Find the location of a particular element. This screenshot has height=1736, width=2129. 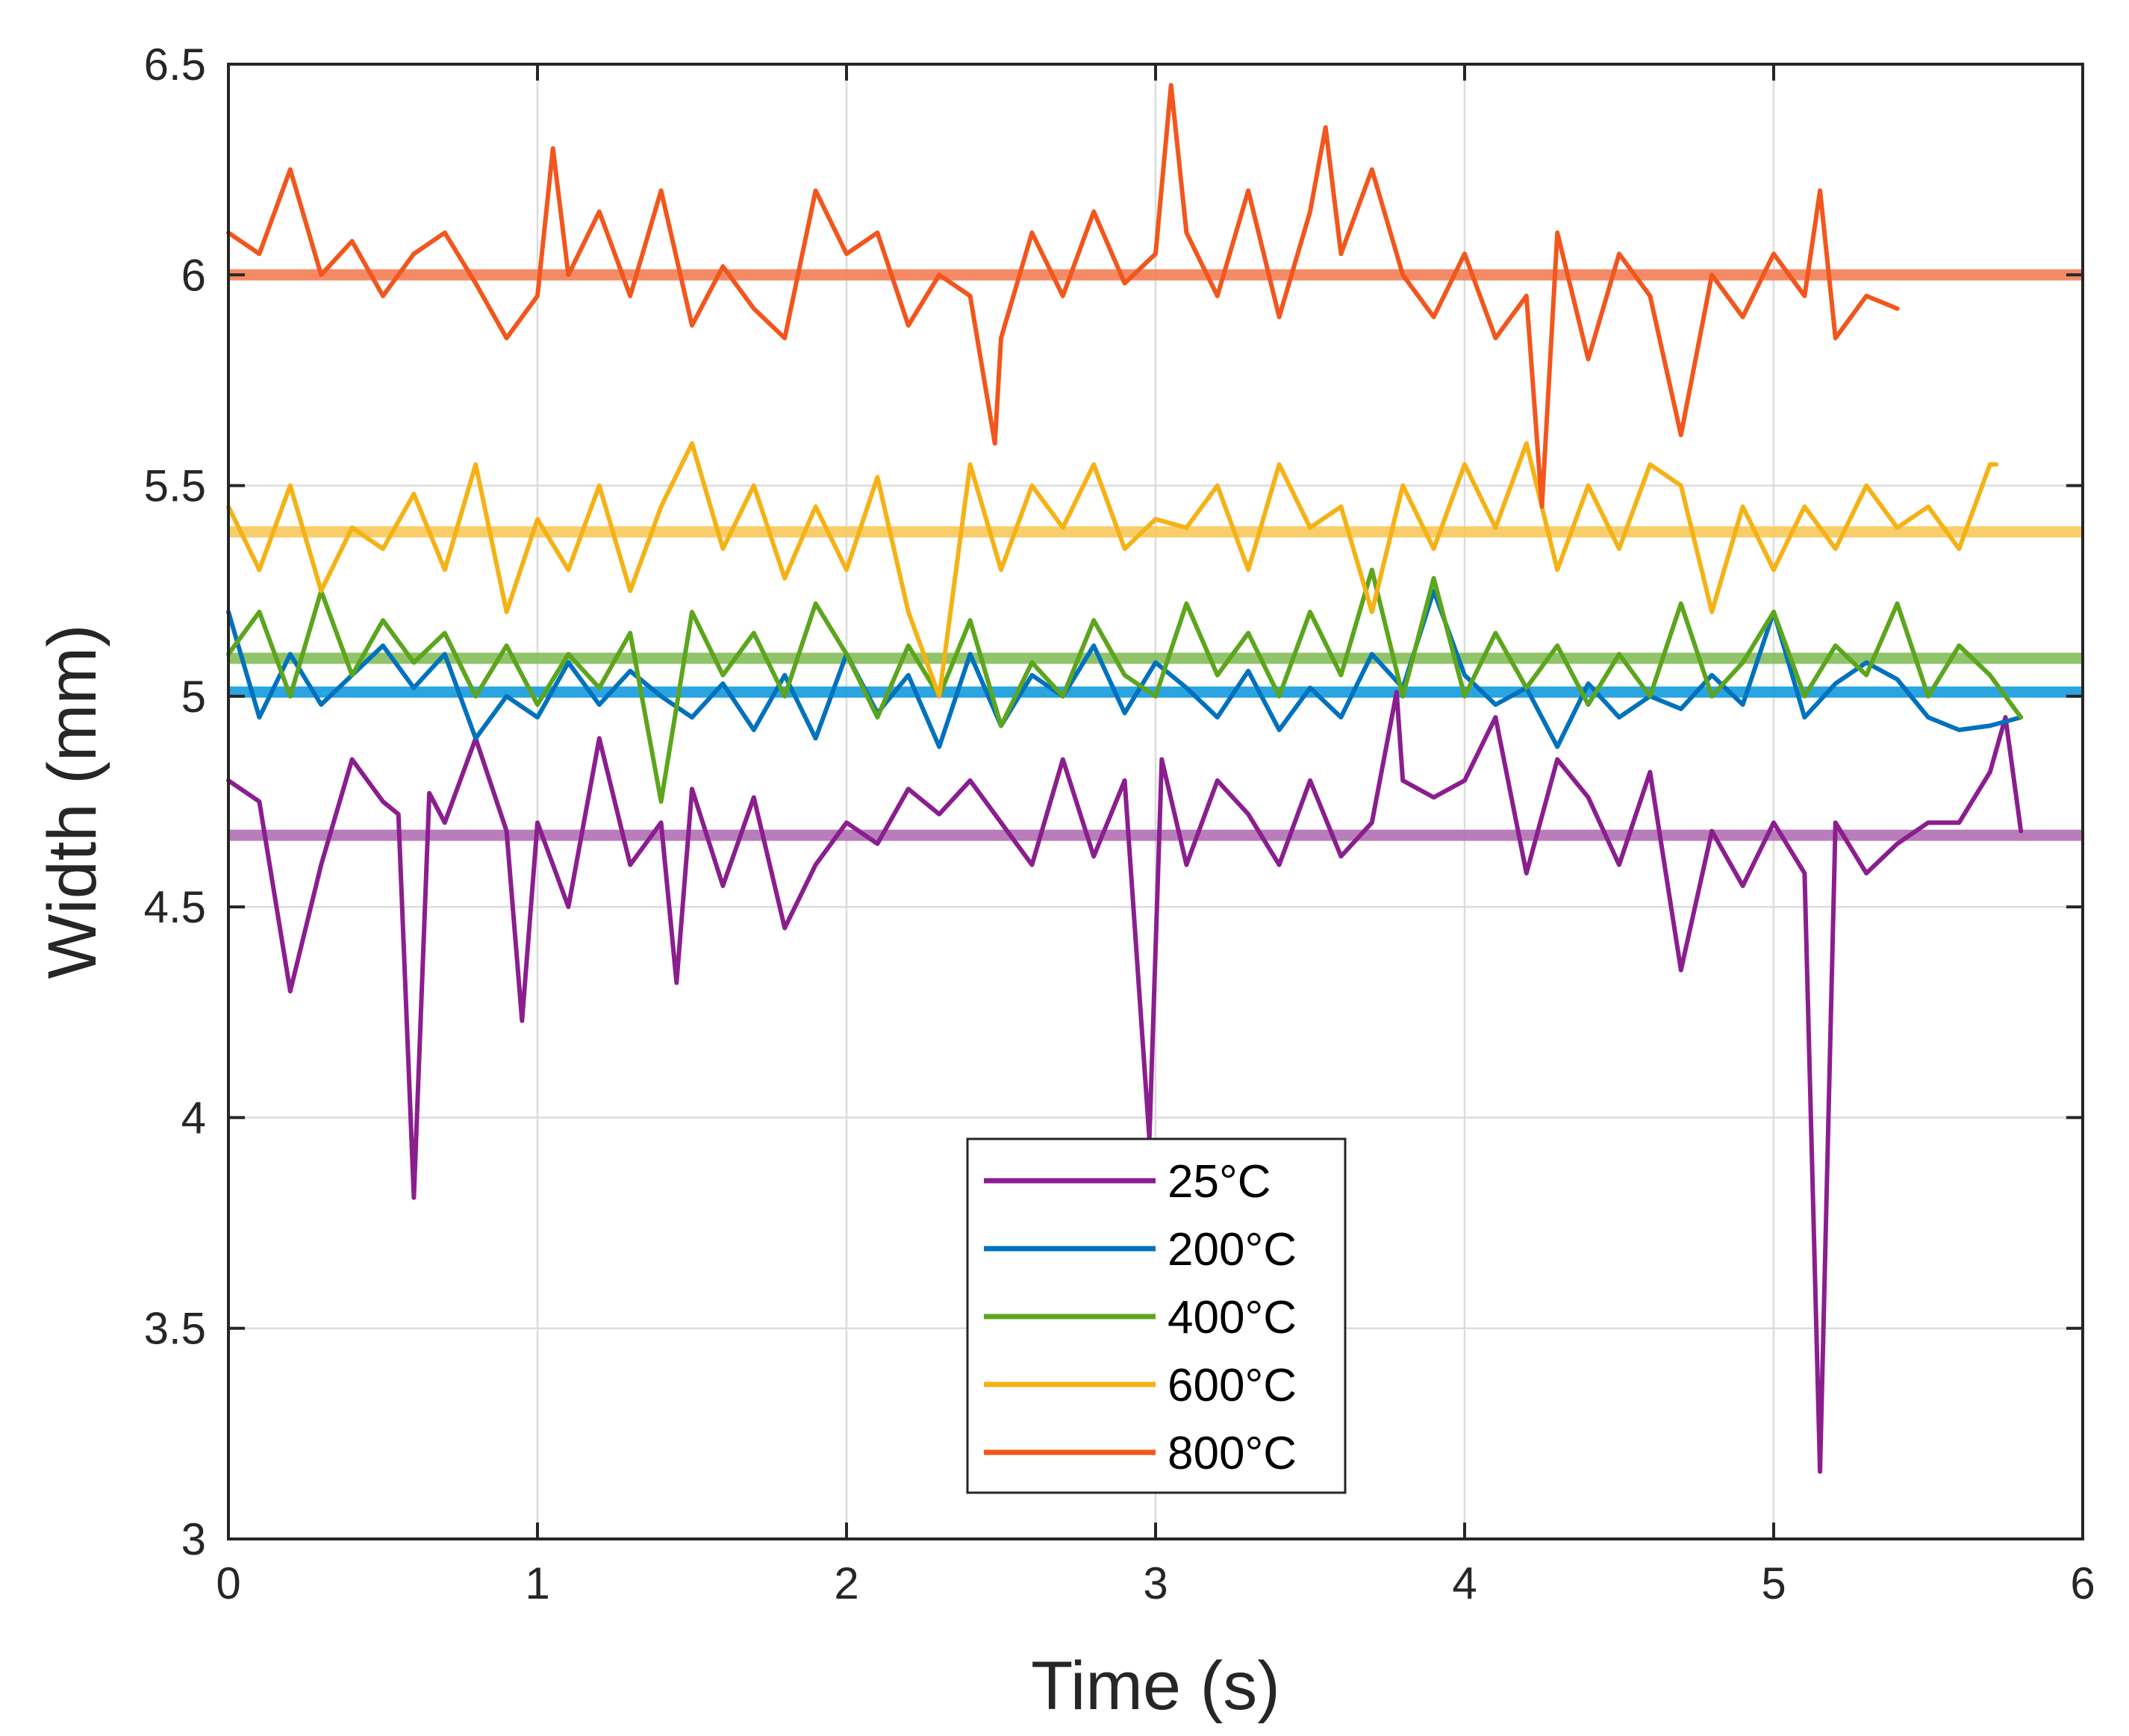

y-tick-label: 4 is located at coordinates (193, 1118).